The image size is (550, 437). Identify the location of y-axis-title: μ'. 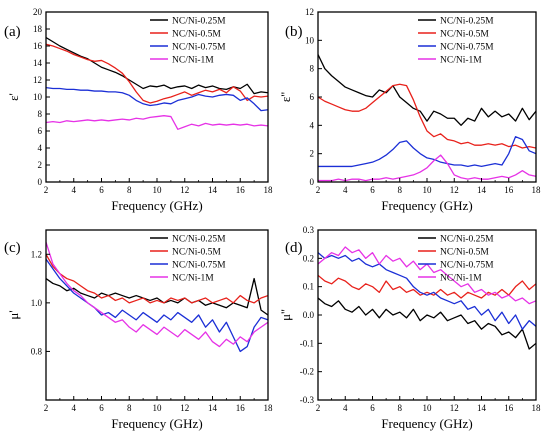
(13, 314).